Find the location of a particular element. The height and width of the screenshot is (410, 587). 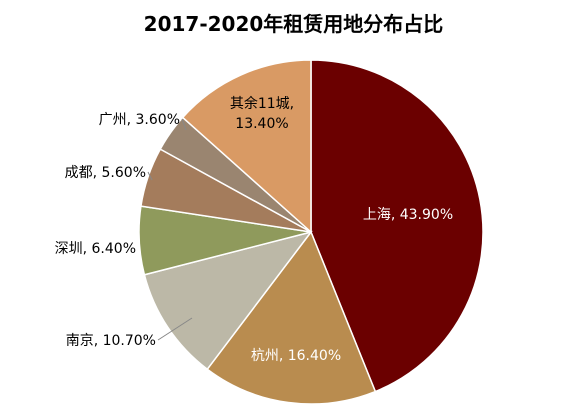

slice-label-7: 其余11城, 13.40% is located at coordinates (262, 113).